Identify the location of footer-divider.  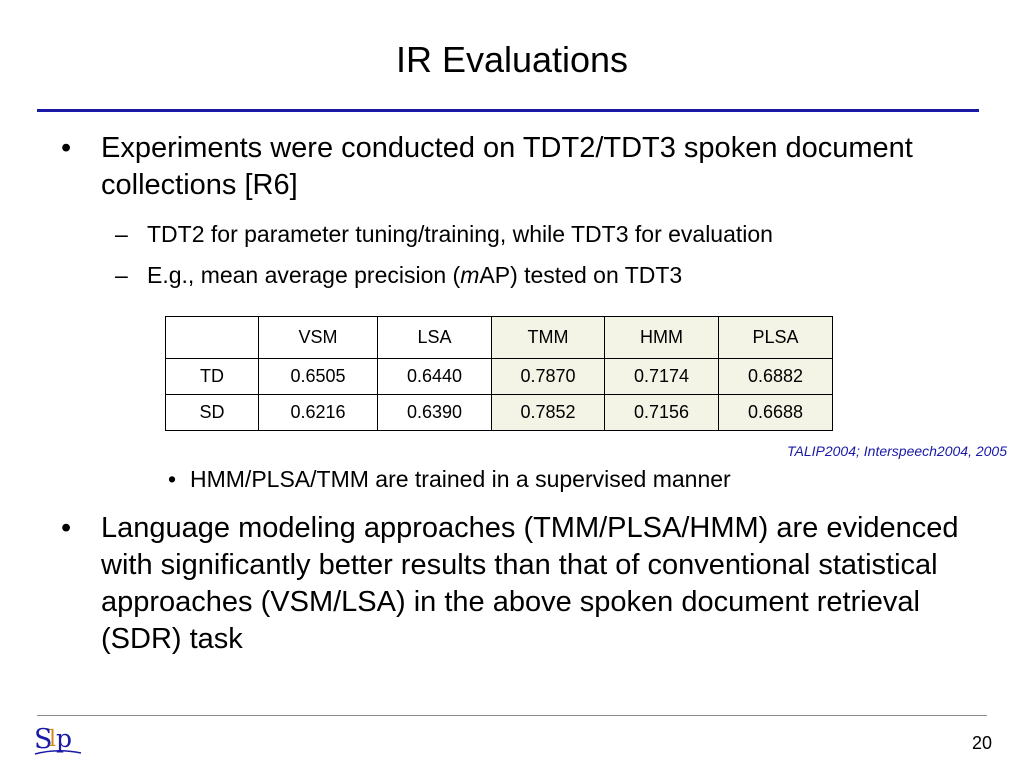
(512, 715).